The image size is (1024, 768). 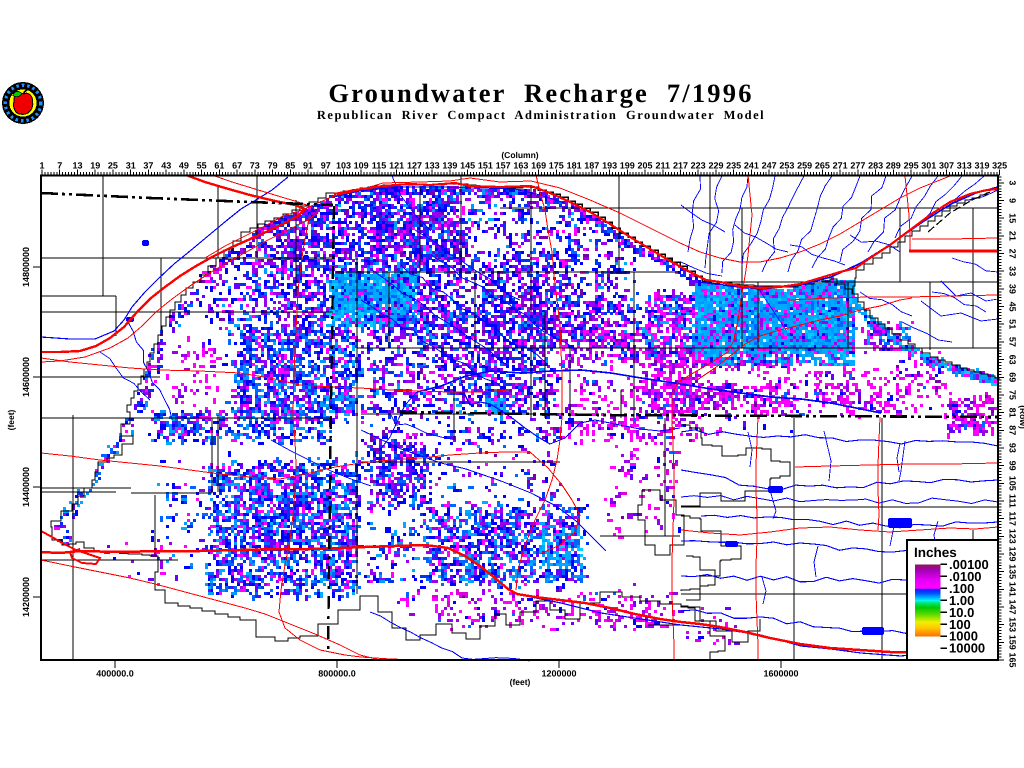 What do you see at coordinates (963, 636) in the screenshot?
I see `svg-text: 1000` at bounding box center [963, 636].